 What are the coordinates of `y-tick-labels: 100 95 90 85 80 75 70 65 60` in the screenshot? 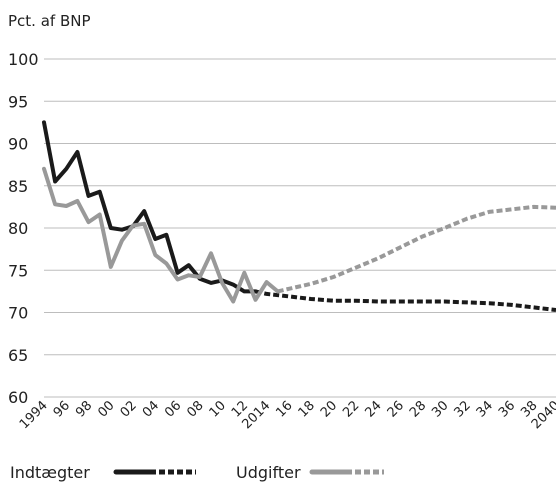 It's located at (23, 228).